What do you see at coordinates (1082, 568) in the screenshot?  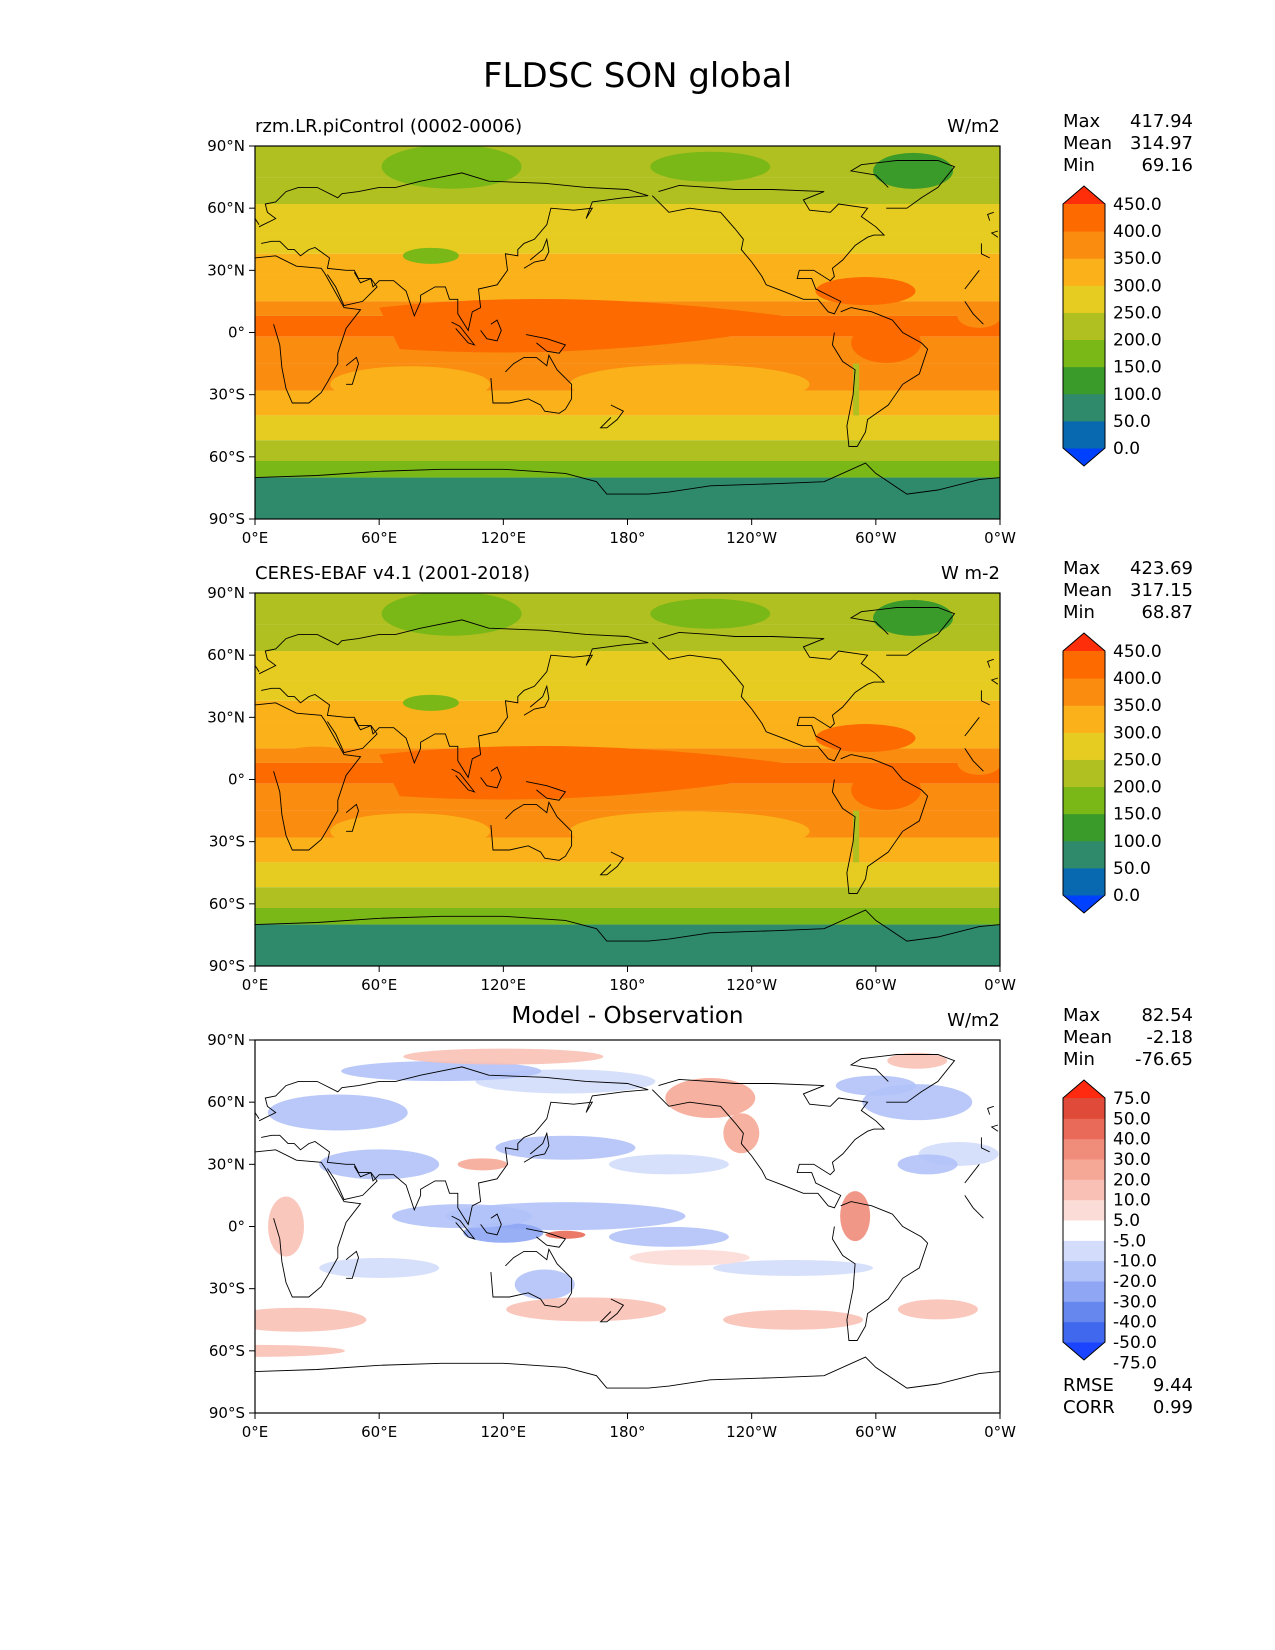 I see `stat-label: Max` at bounding box center [1082, 568].